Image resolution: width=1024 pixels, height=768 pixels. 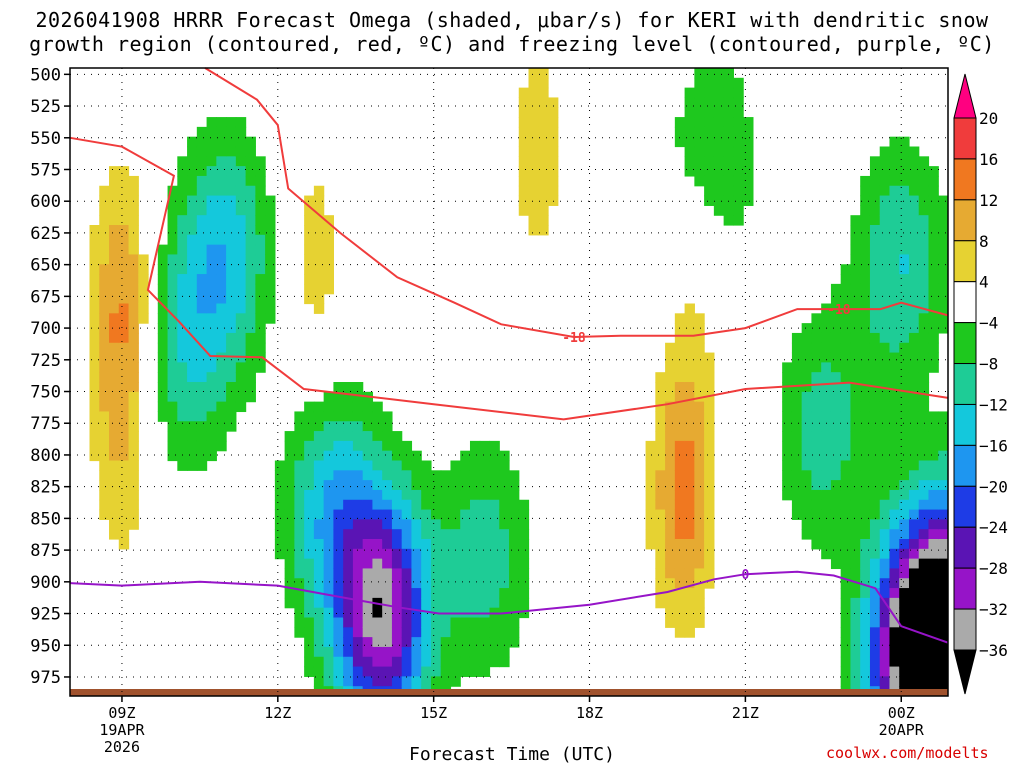 What do you see at coordinates (45, 393) in the screenshot?
I see `y-tick-label: 750` at bounding box center [45, 393].